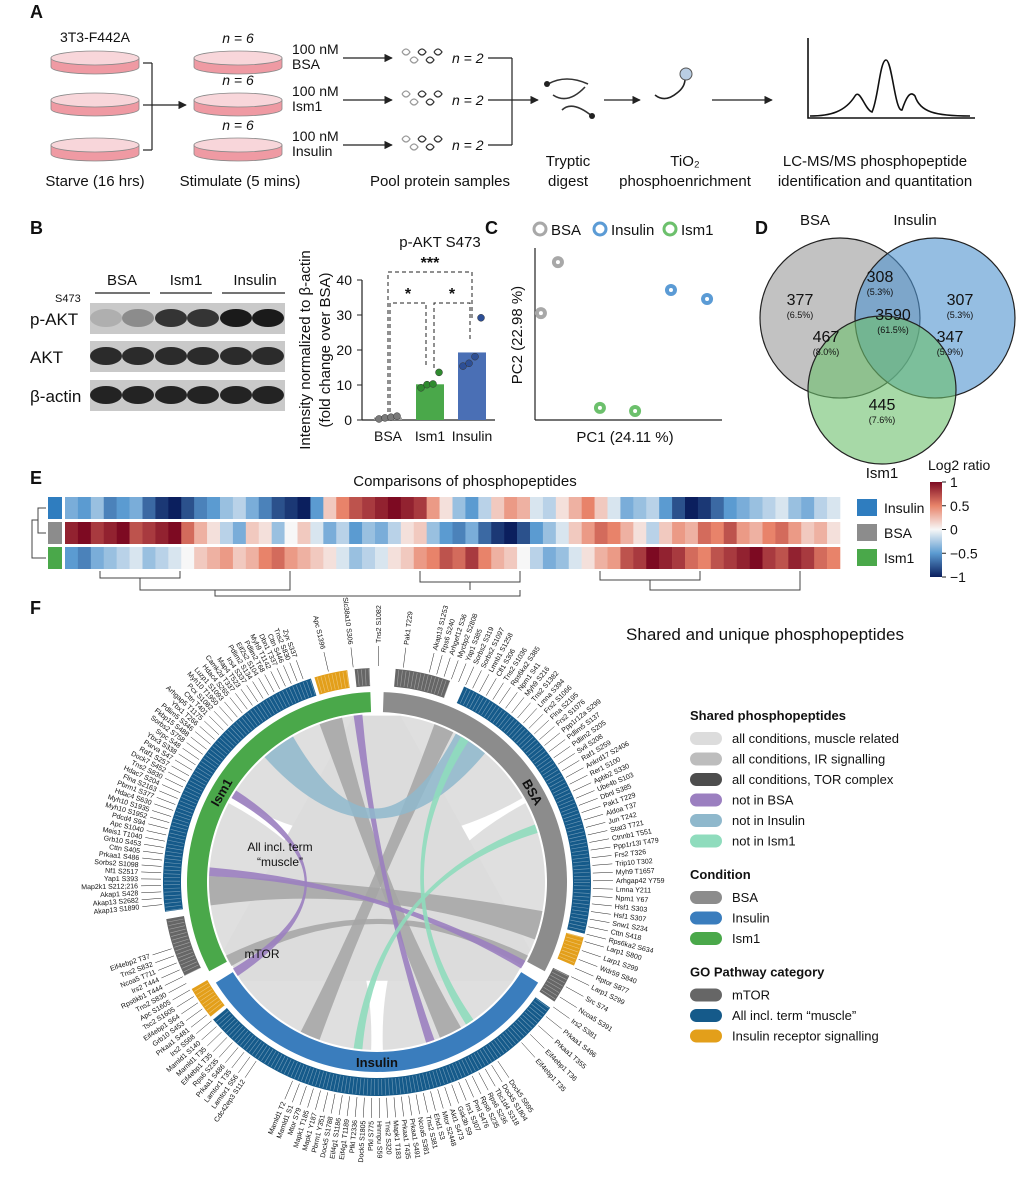 The image size is (1021, 1200). What do you see at coordinates (46, 357) in the screenshot?
I see `blot-row-label: AKT` at bounding box center [46, 357].